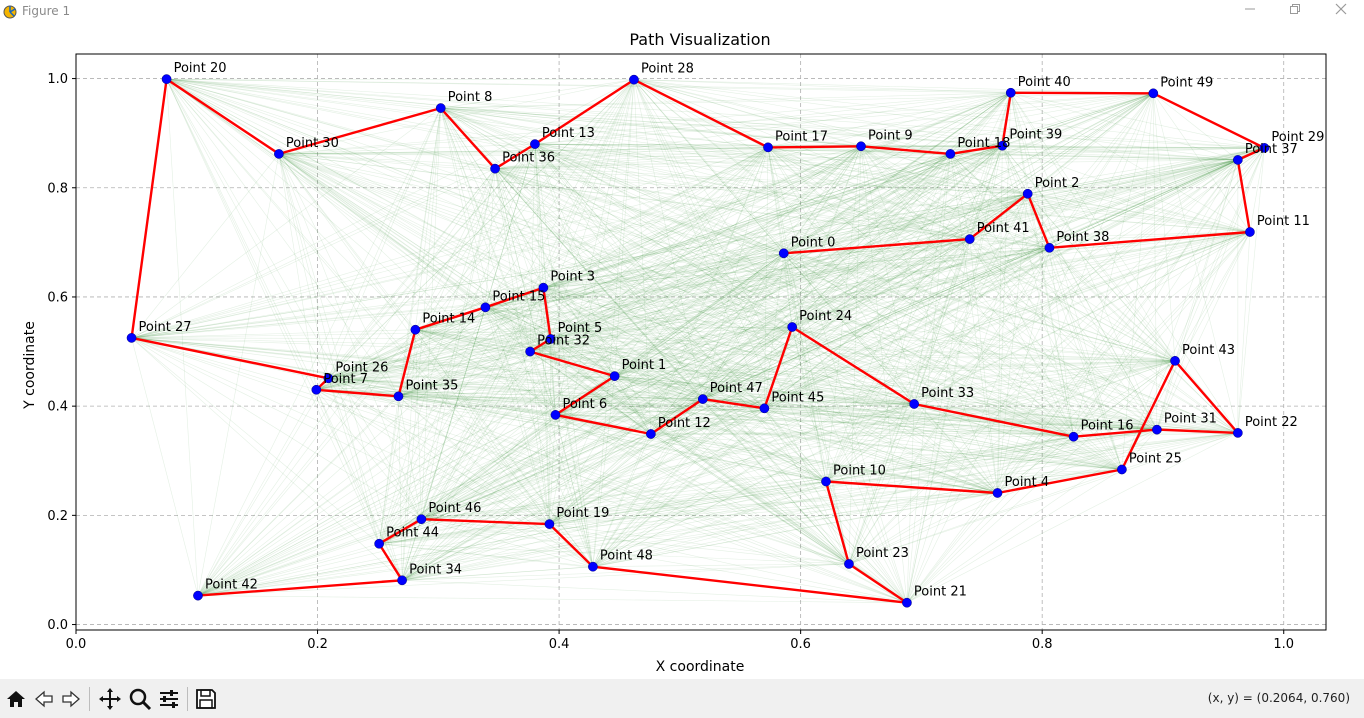  I want to click on point-label: Point 29, so click(1297, 137).